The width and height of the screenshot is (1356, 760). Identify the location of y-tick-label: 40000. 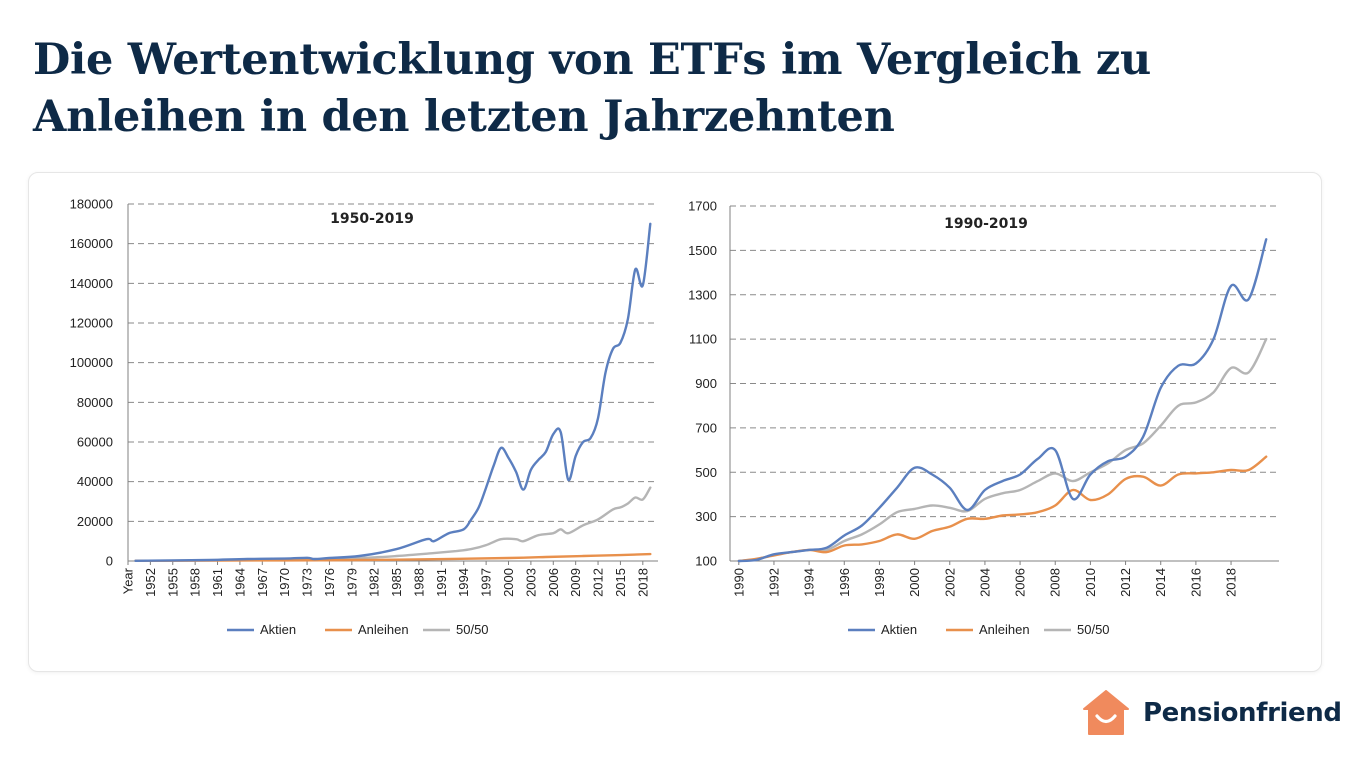
(95, 481).